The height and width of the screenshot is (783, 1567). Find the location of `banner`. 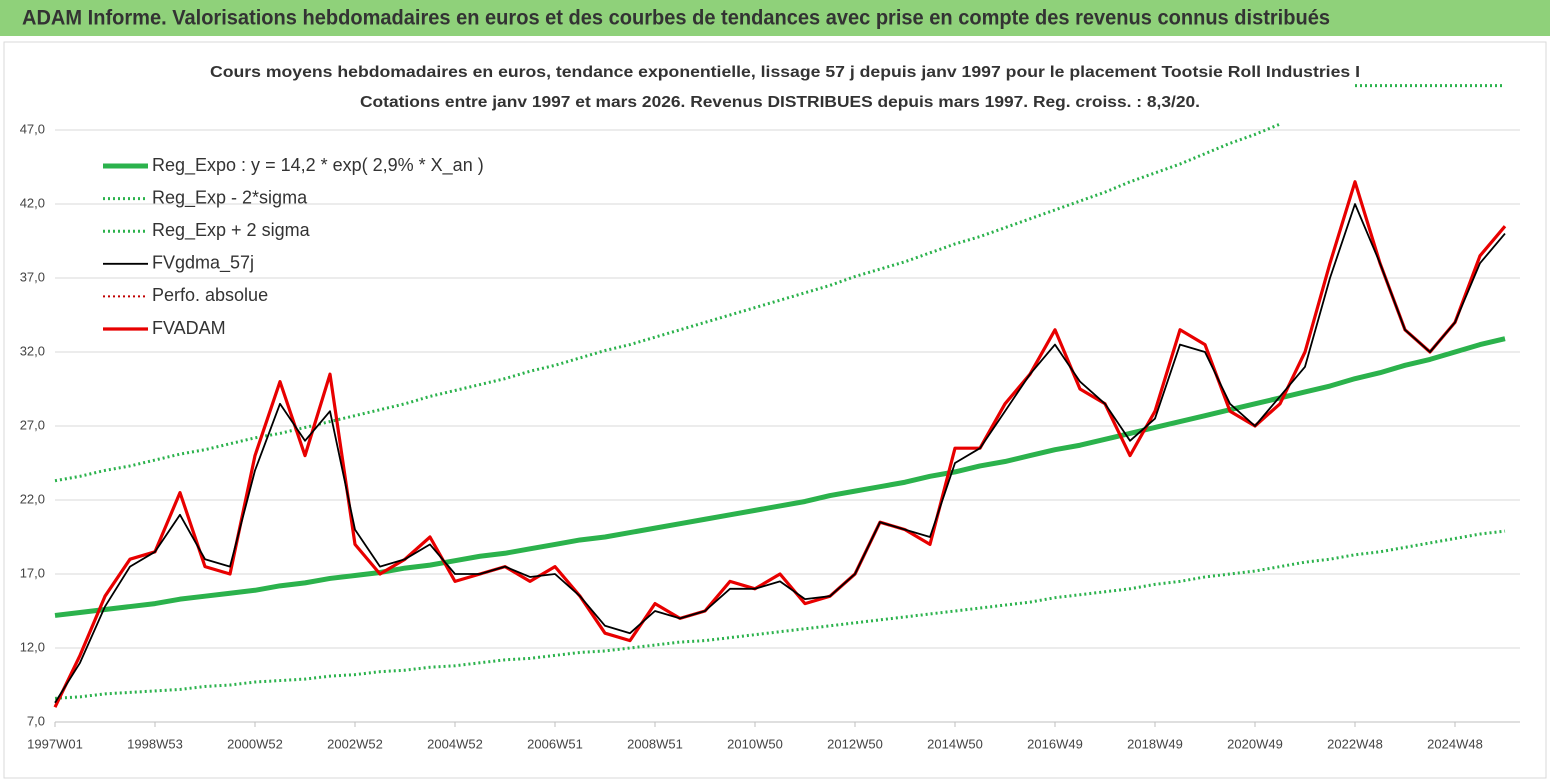

banner is located at coordinates (775, 18).